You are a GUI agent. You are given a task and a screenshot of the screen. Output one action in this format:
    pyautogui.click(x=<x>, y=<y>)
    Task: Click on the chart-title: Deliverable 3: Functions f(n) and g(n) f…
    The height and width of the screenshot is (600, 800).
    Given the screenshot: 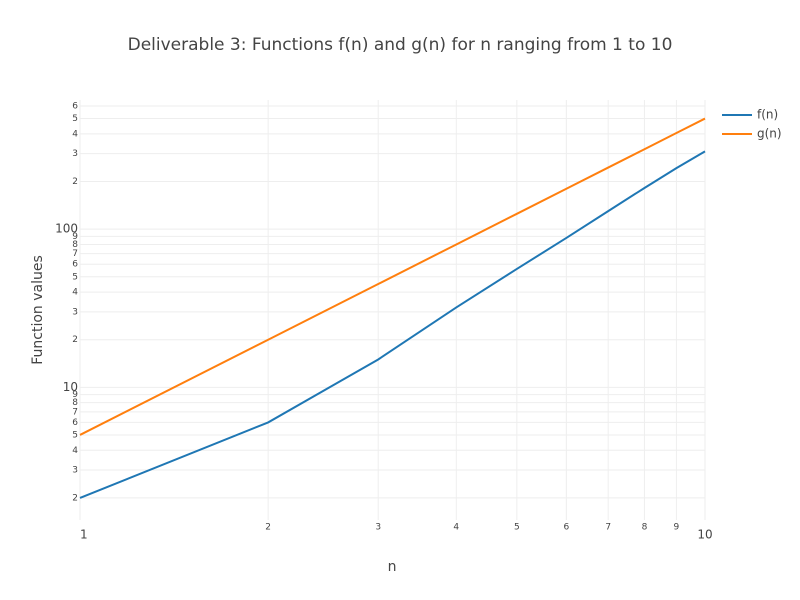 What is the action you would take?
    pyautogui.click(x=400, y=45)
    